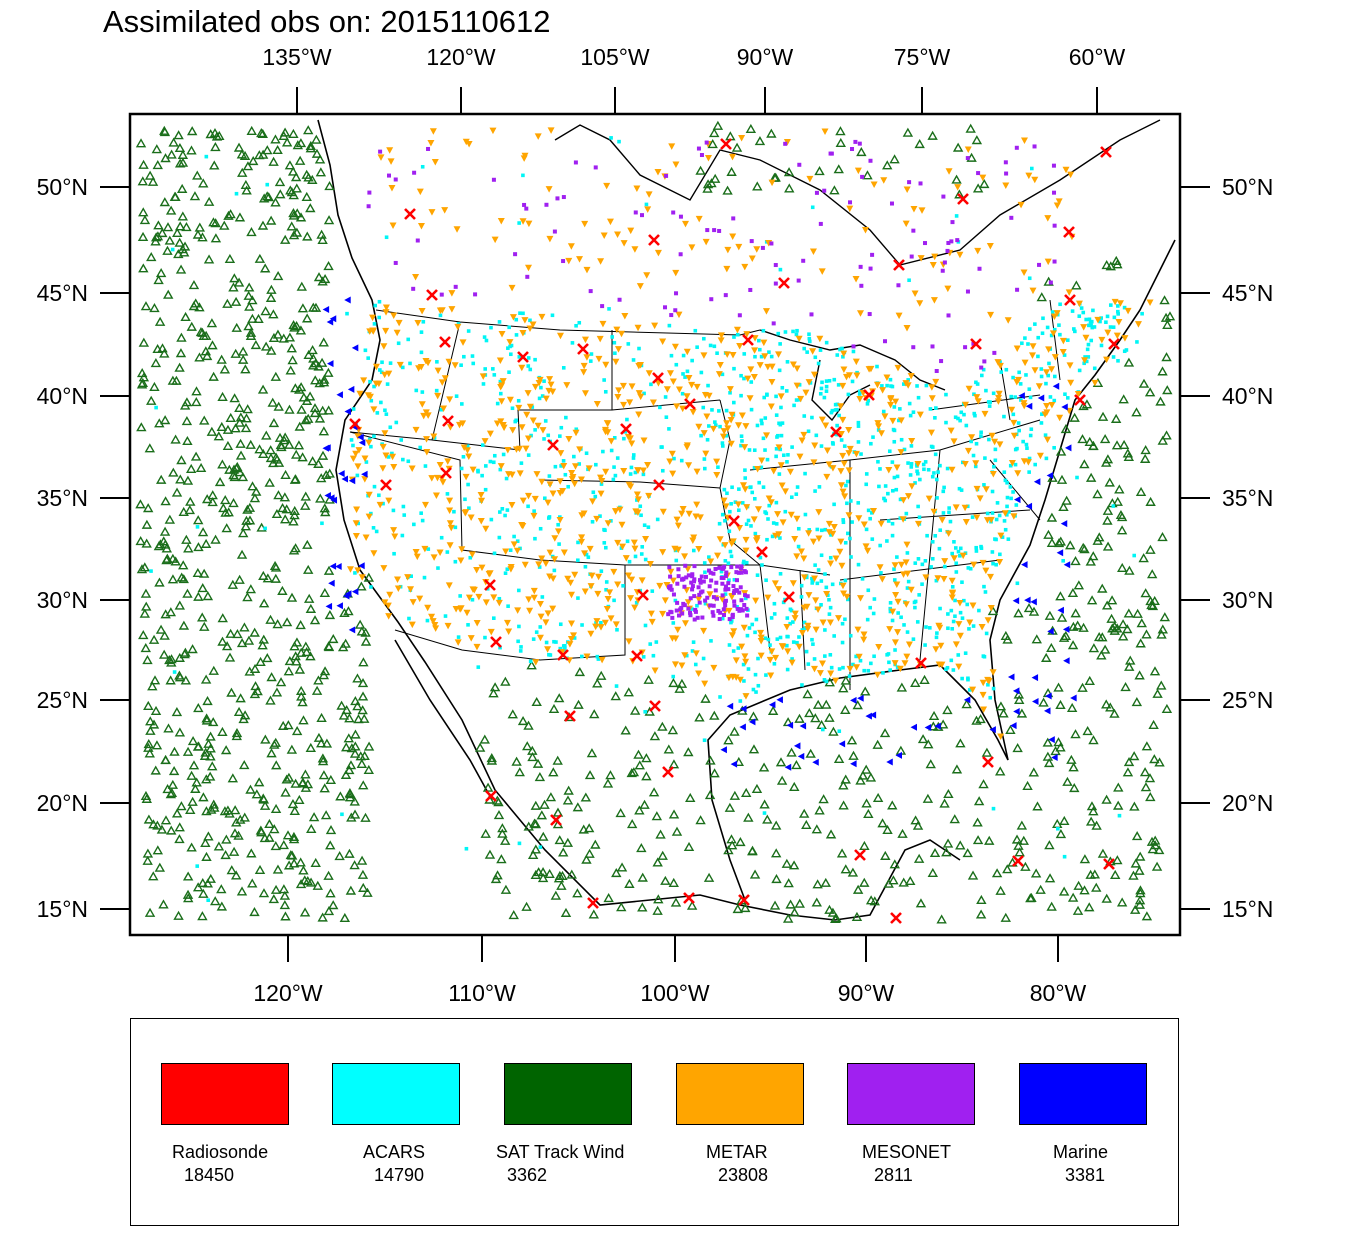 Image resolution: width=1350 pixels, height=1250 pixels. I want to click on radiosonde-marker, so click(491, 796).